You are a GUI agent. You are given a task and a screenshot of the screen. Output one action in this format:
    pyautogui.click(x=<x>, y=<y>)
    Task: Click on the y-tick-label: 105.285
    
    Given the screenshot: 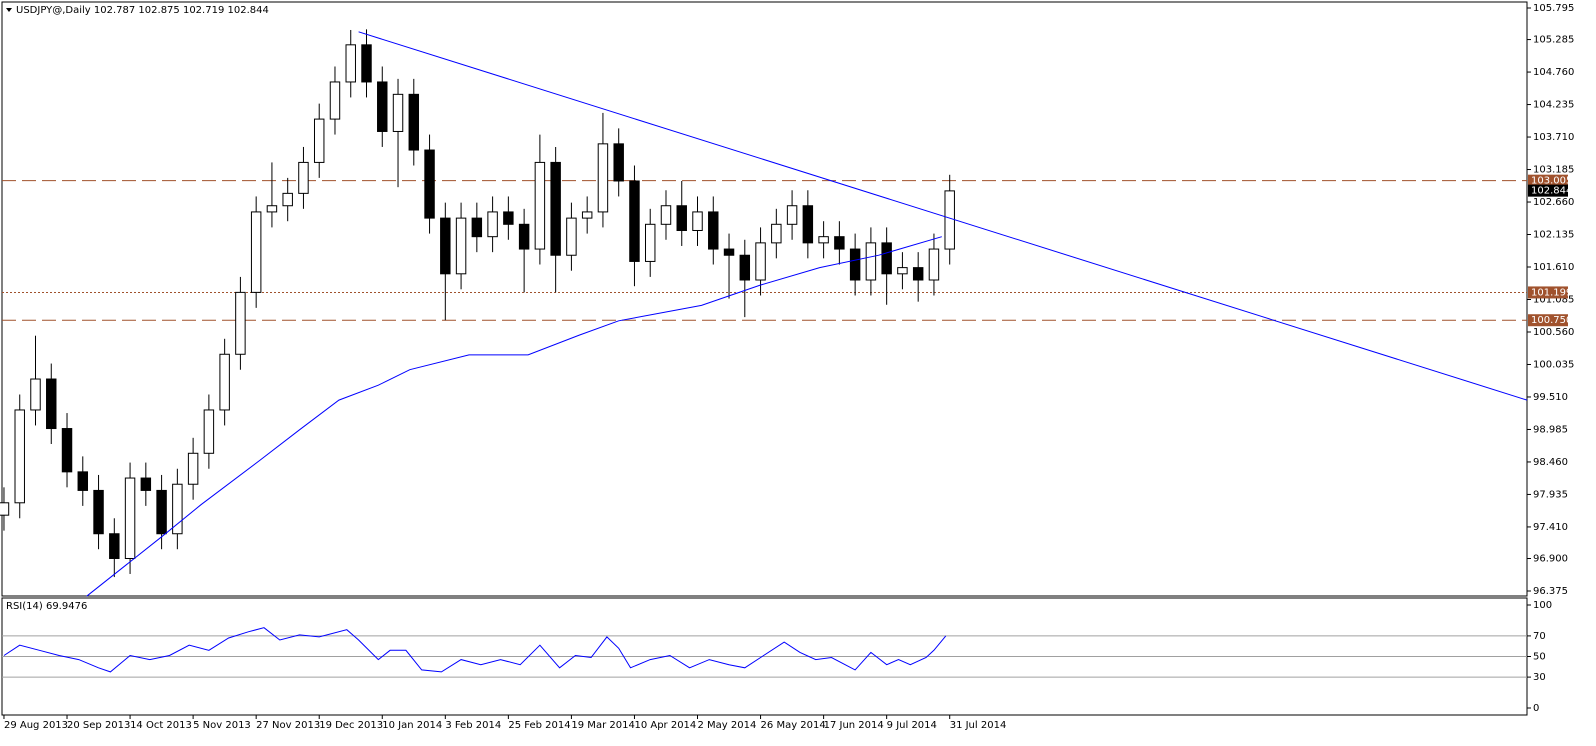 What is the action you would take?
    pyautogui.click(x=1553, y=40)
    